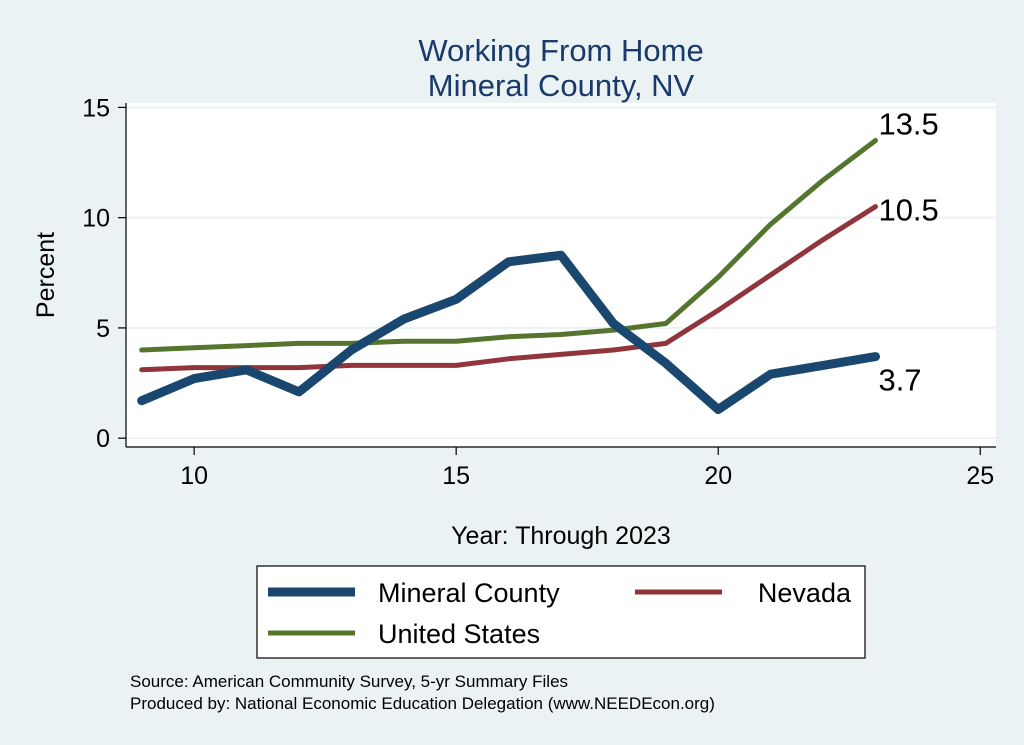 Image resolution: width=1024 pixels, height=745 pixels. I want to click on legend: Mineral County Nevada United States, so click(561, 612).